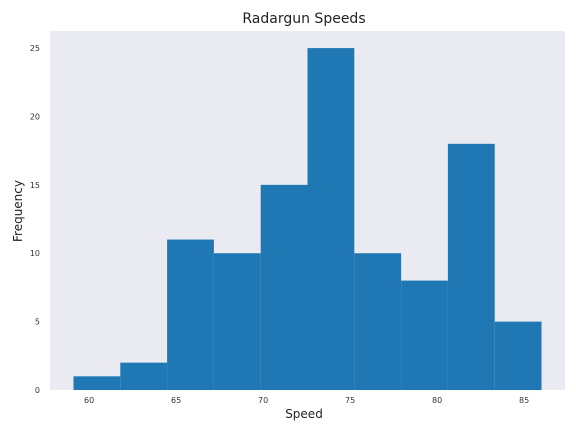 This screenshot has height=432, width=576. What do you see at coordinates (303, 19) in the screenshot?
I see `chart-title: Radargun Speeds` at bounding box center [303, 19].